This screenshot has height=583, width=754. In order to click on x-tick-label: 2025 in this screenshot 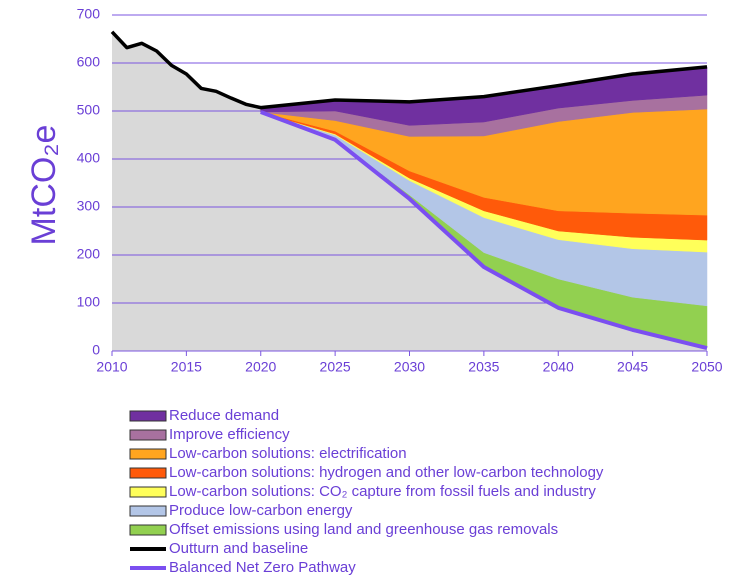, I will do `click(335, 367)`.